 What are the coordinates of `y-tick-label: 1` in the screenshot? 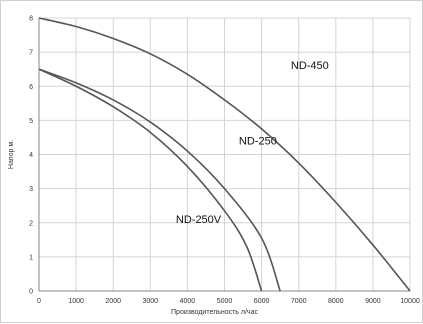 It's located at (31, 257).